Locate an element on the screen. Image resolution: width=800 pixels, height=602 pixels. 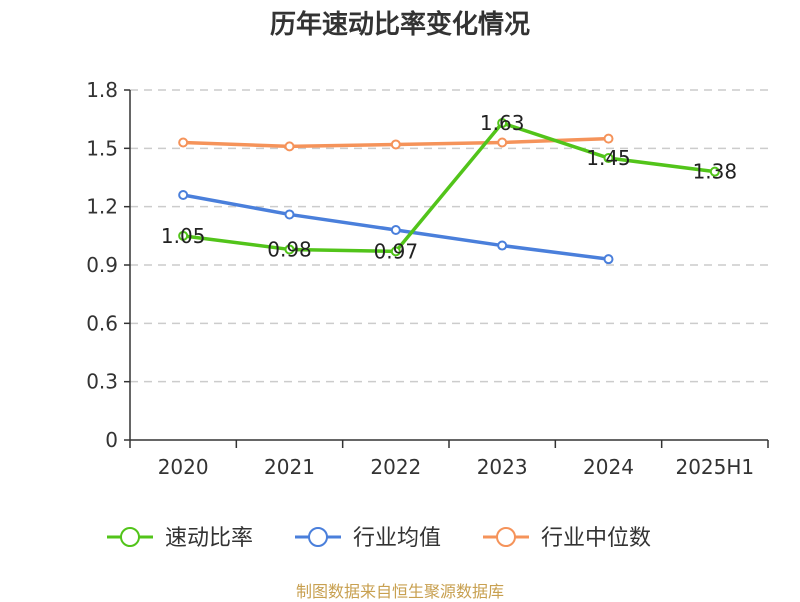
y-tick-label: 0 is located at coordinates (111, 440).